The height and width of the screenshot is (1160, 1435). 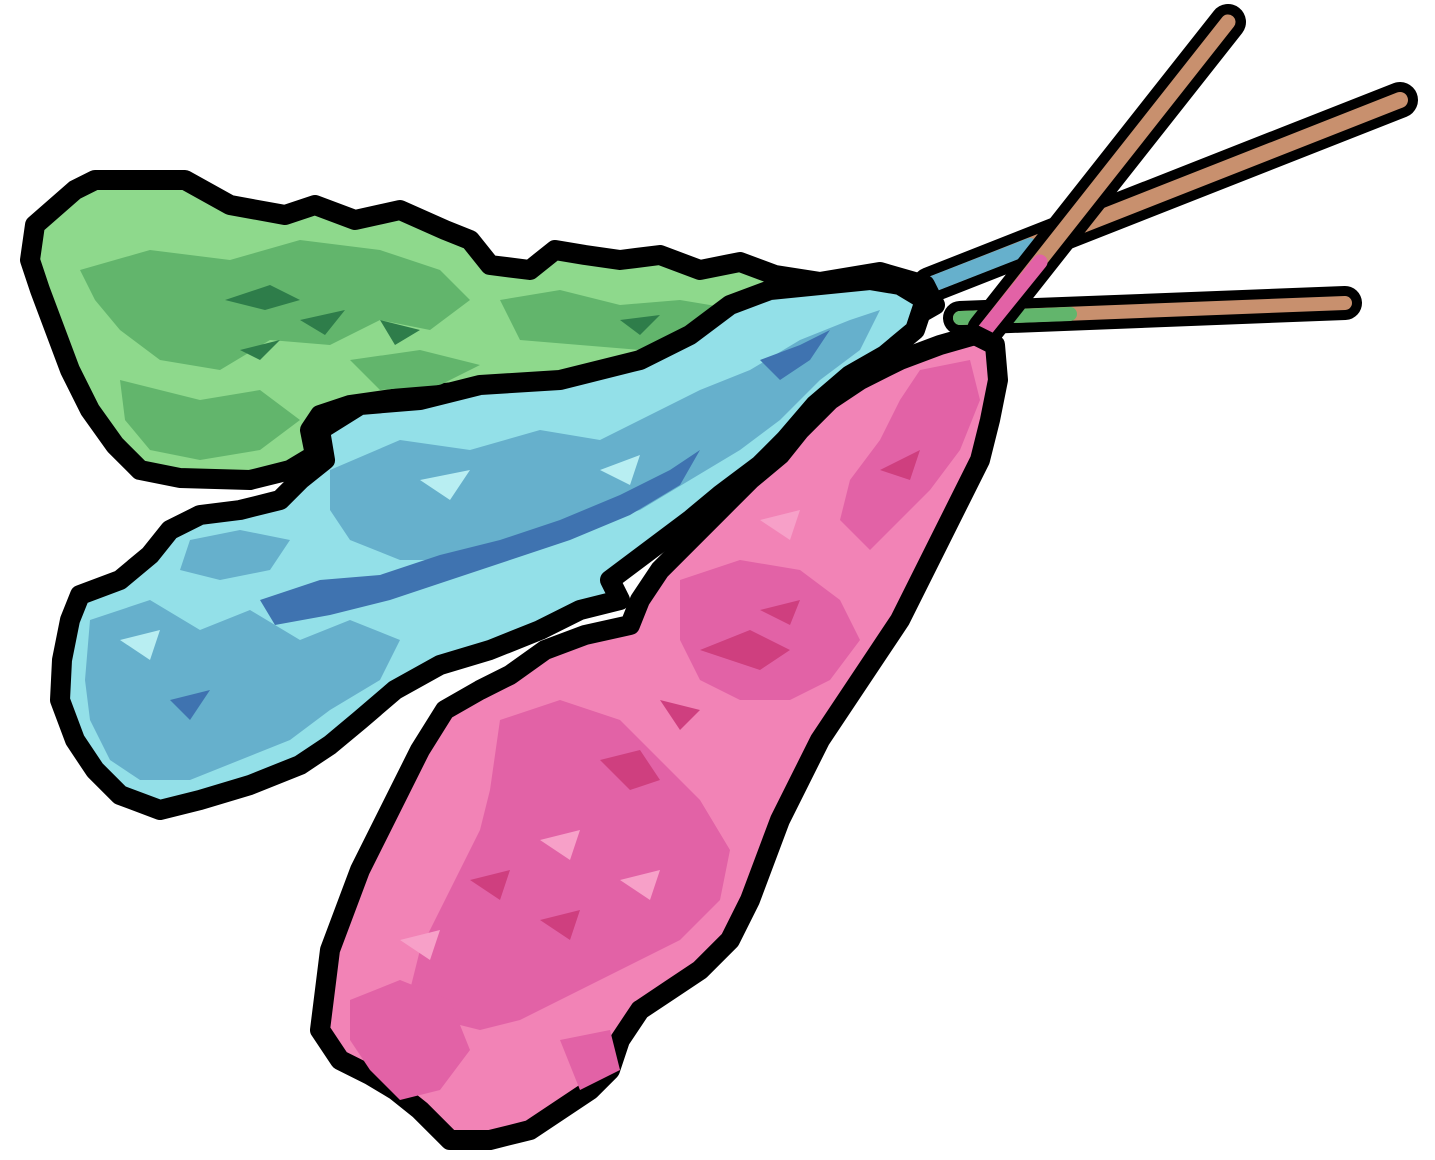 What do you see at coordinates (1106, 176) in the screenshot?
I see `stick-steep` at bounding box center [1106, 176].